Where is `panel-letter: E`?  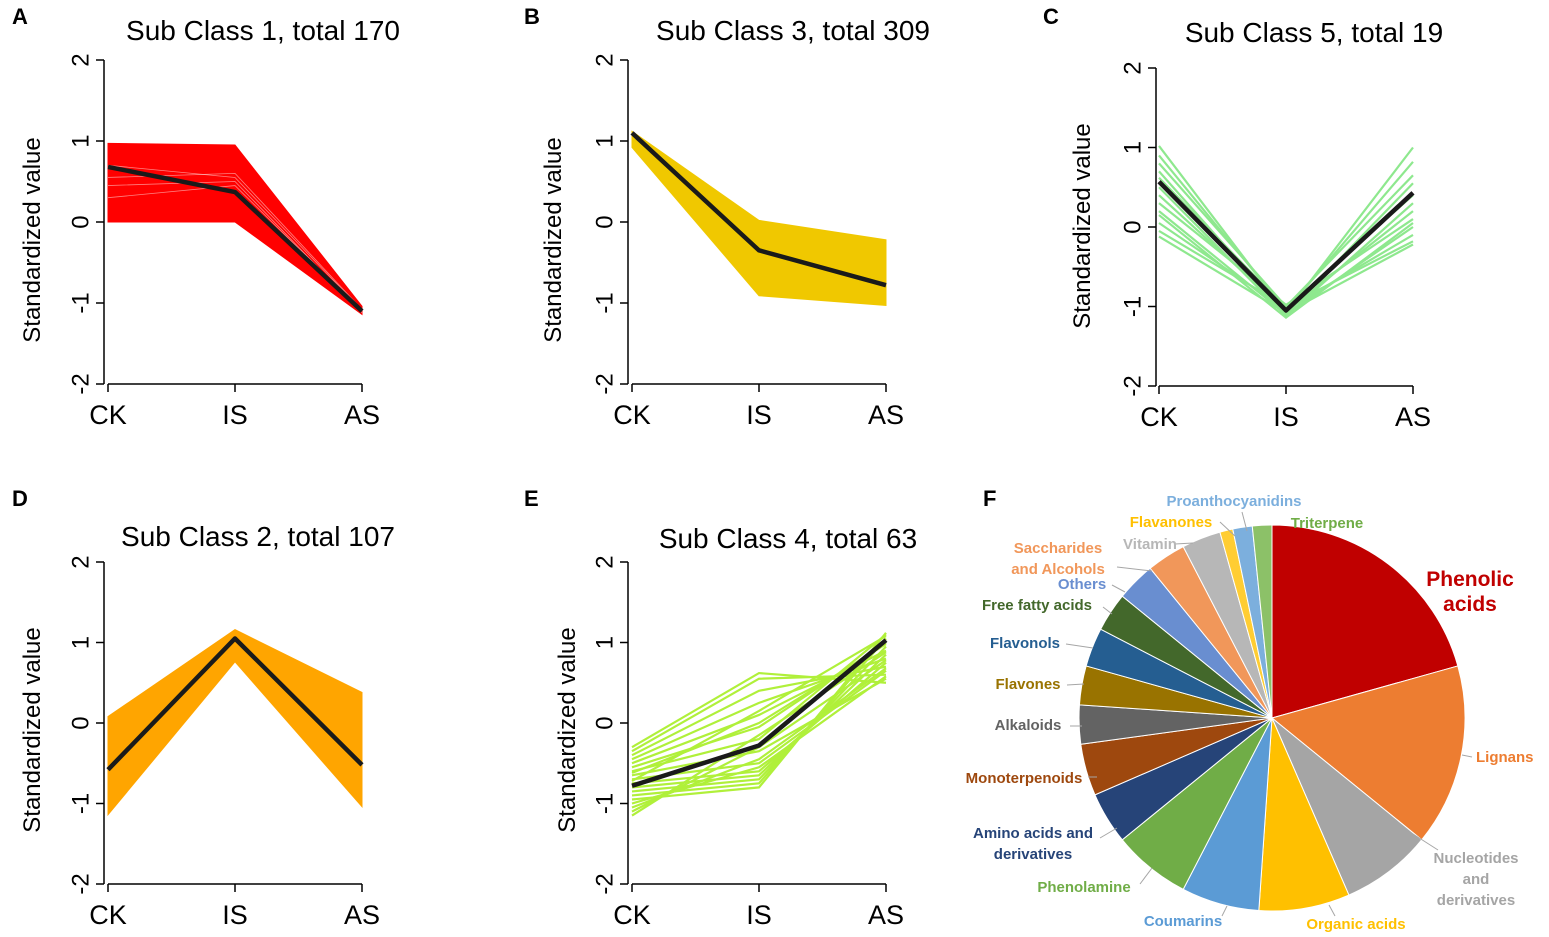 panel-letter: E is located at coordinates (531, 498).